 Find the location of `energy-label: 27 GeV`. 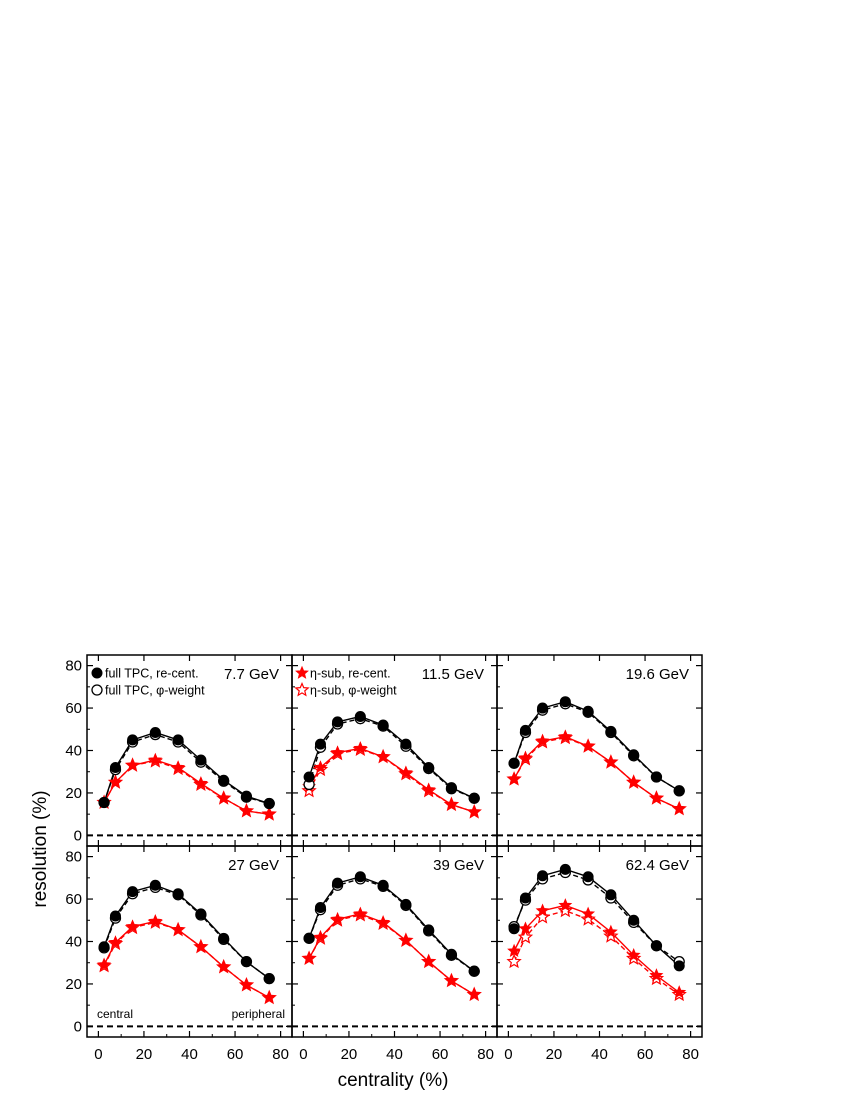

energy-label: 27 GeV is located at coordinates (253, 865).